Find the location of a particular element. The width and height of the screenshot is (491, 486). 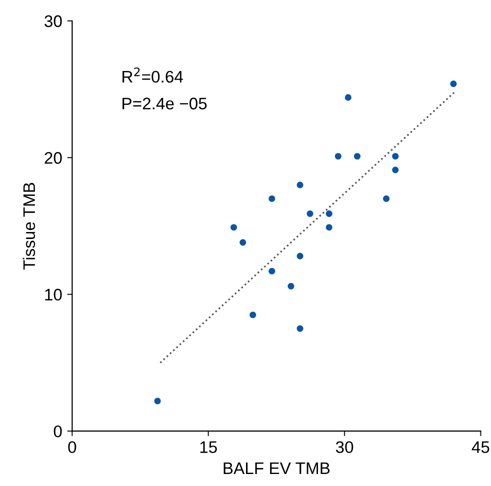

x-axis-title: BALF EV TMB is located at coordinates (277, 468).